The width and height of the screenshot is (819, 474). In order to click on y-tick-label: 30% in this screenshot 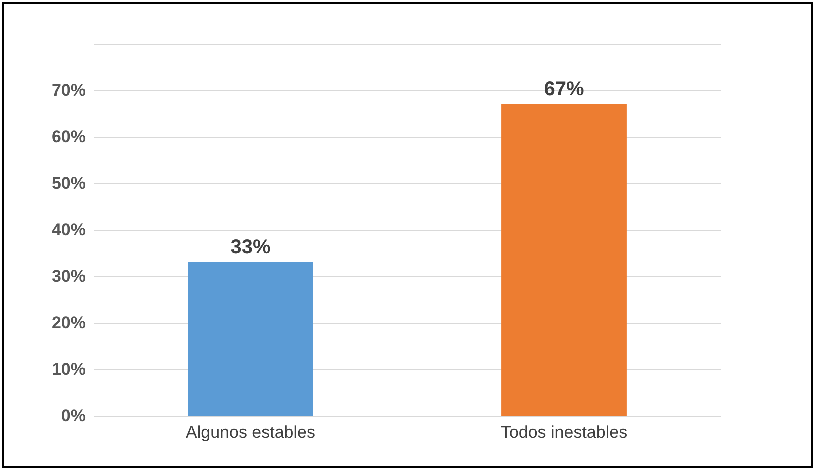, I will do `click(69, 276)`.